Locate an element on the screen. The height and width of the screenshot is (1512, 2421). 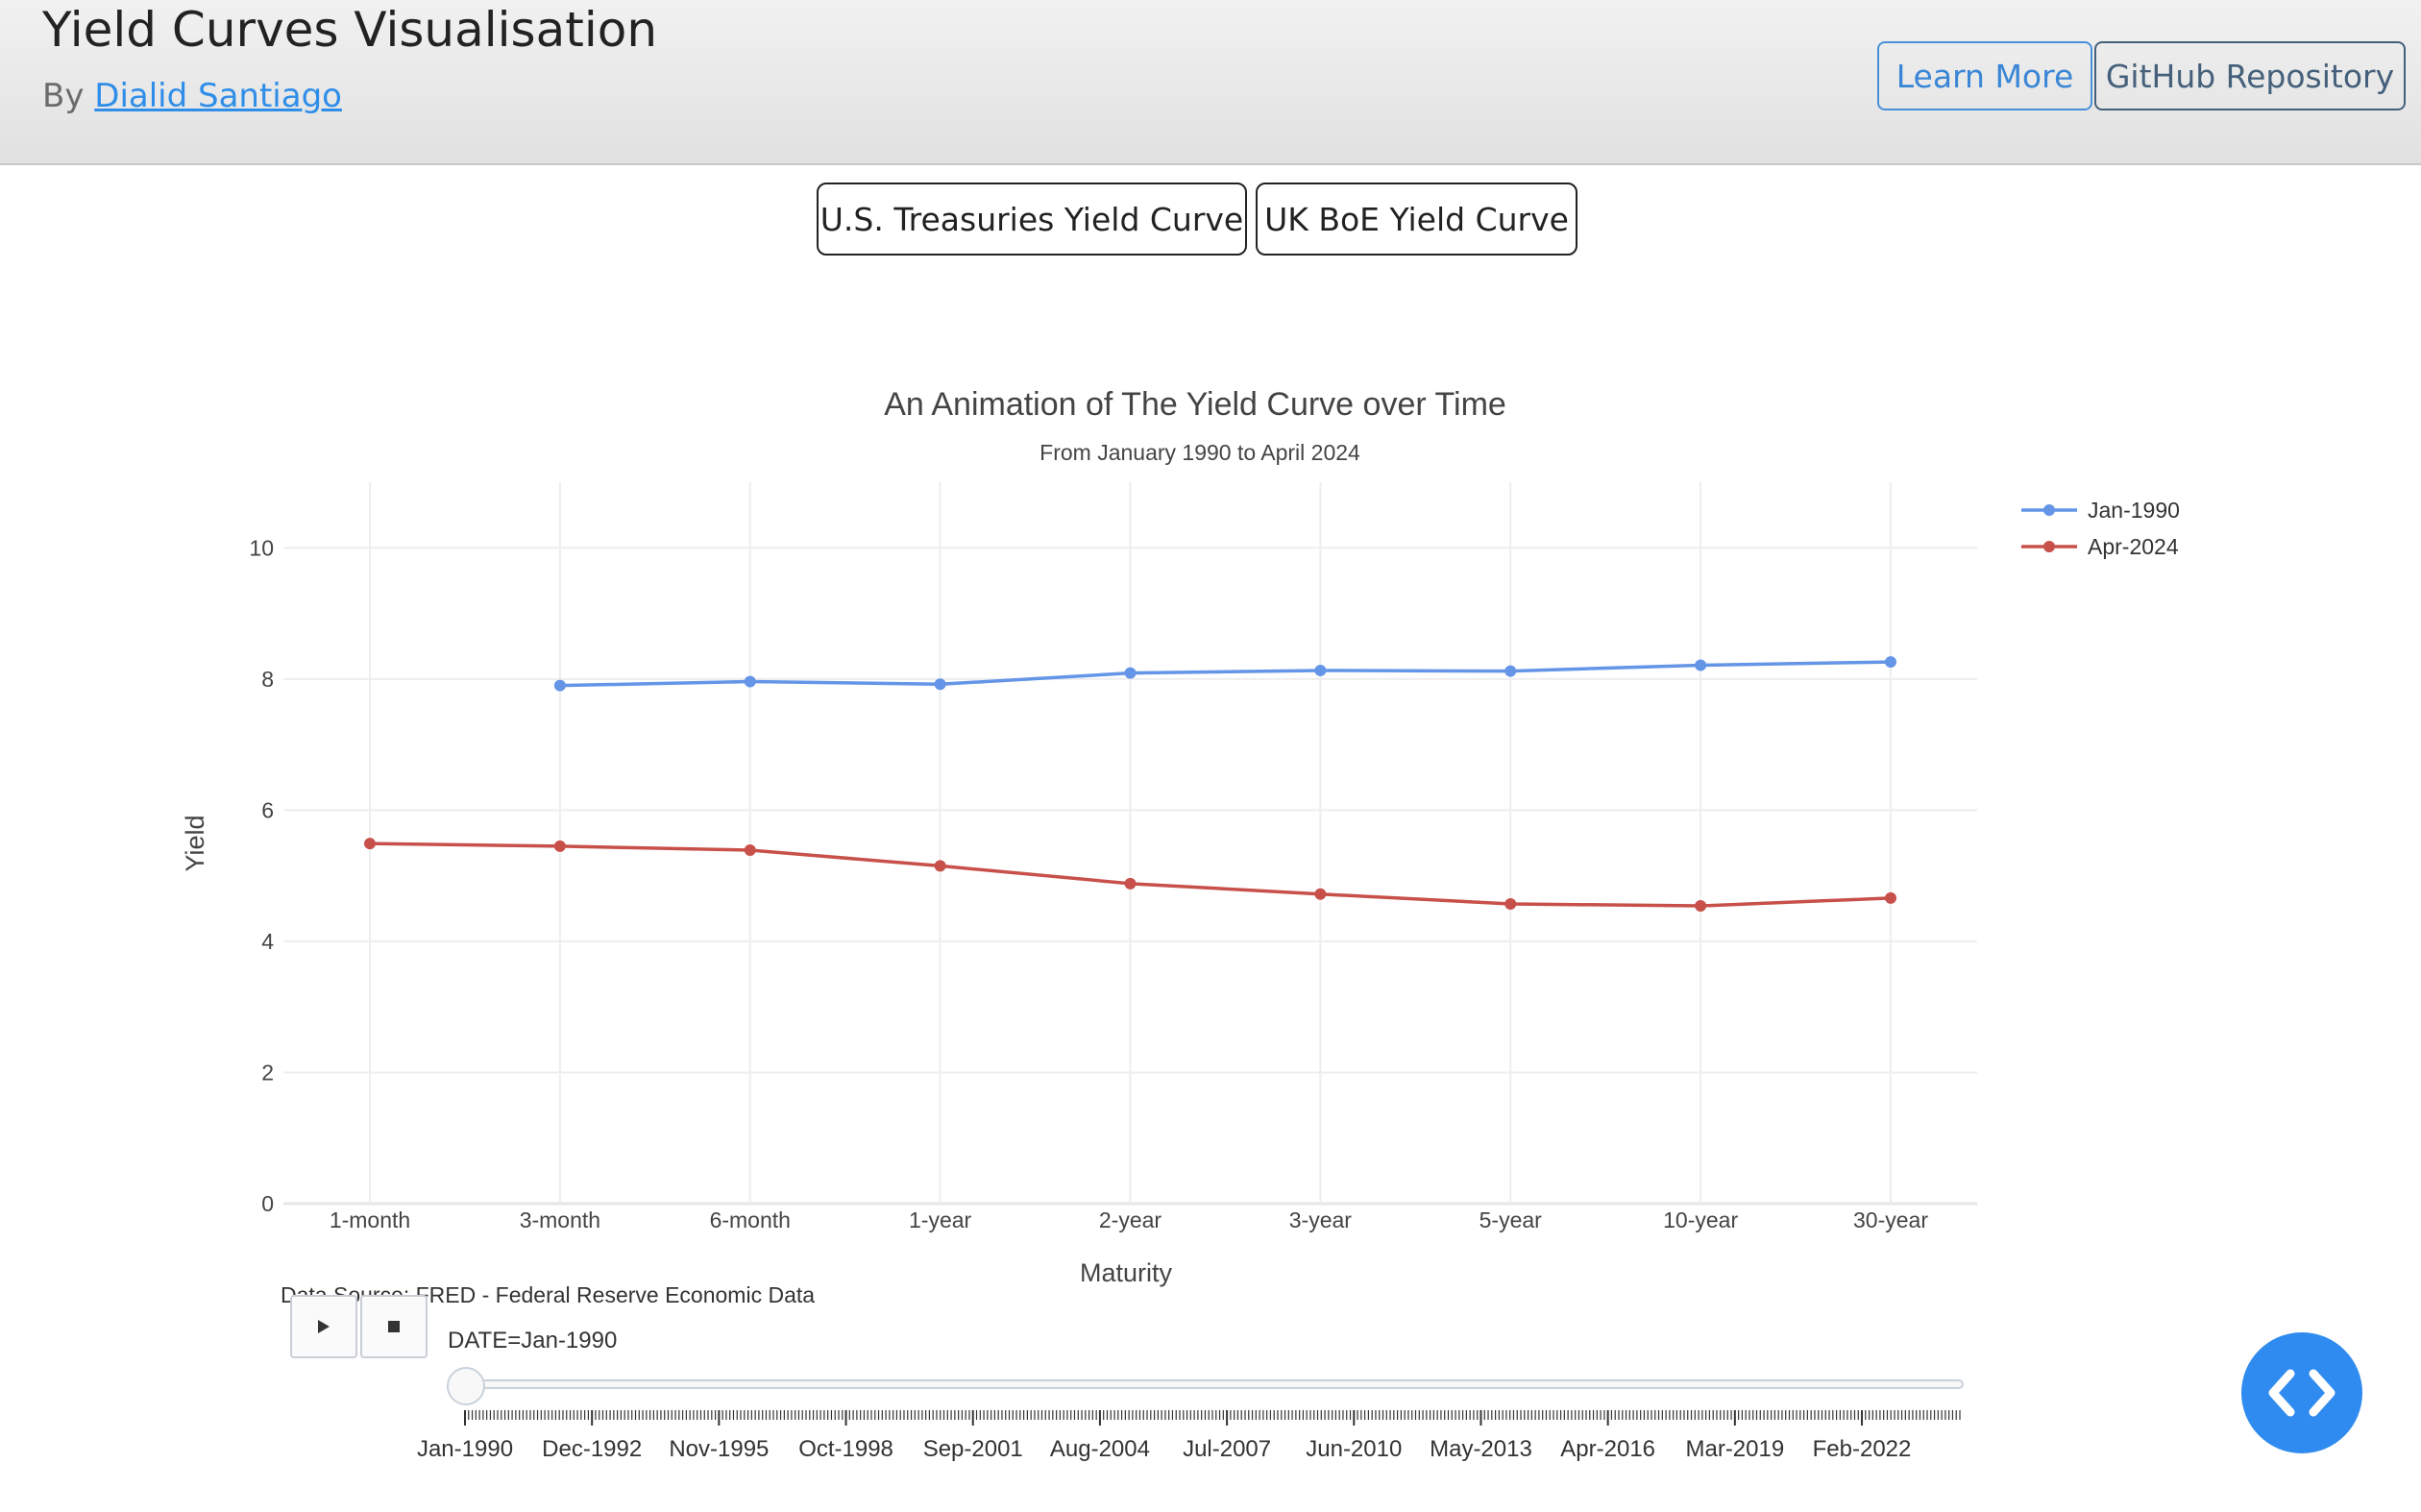
slider-tick-marks is located at coordinates (1212, 1418).